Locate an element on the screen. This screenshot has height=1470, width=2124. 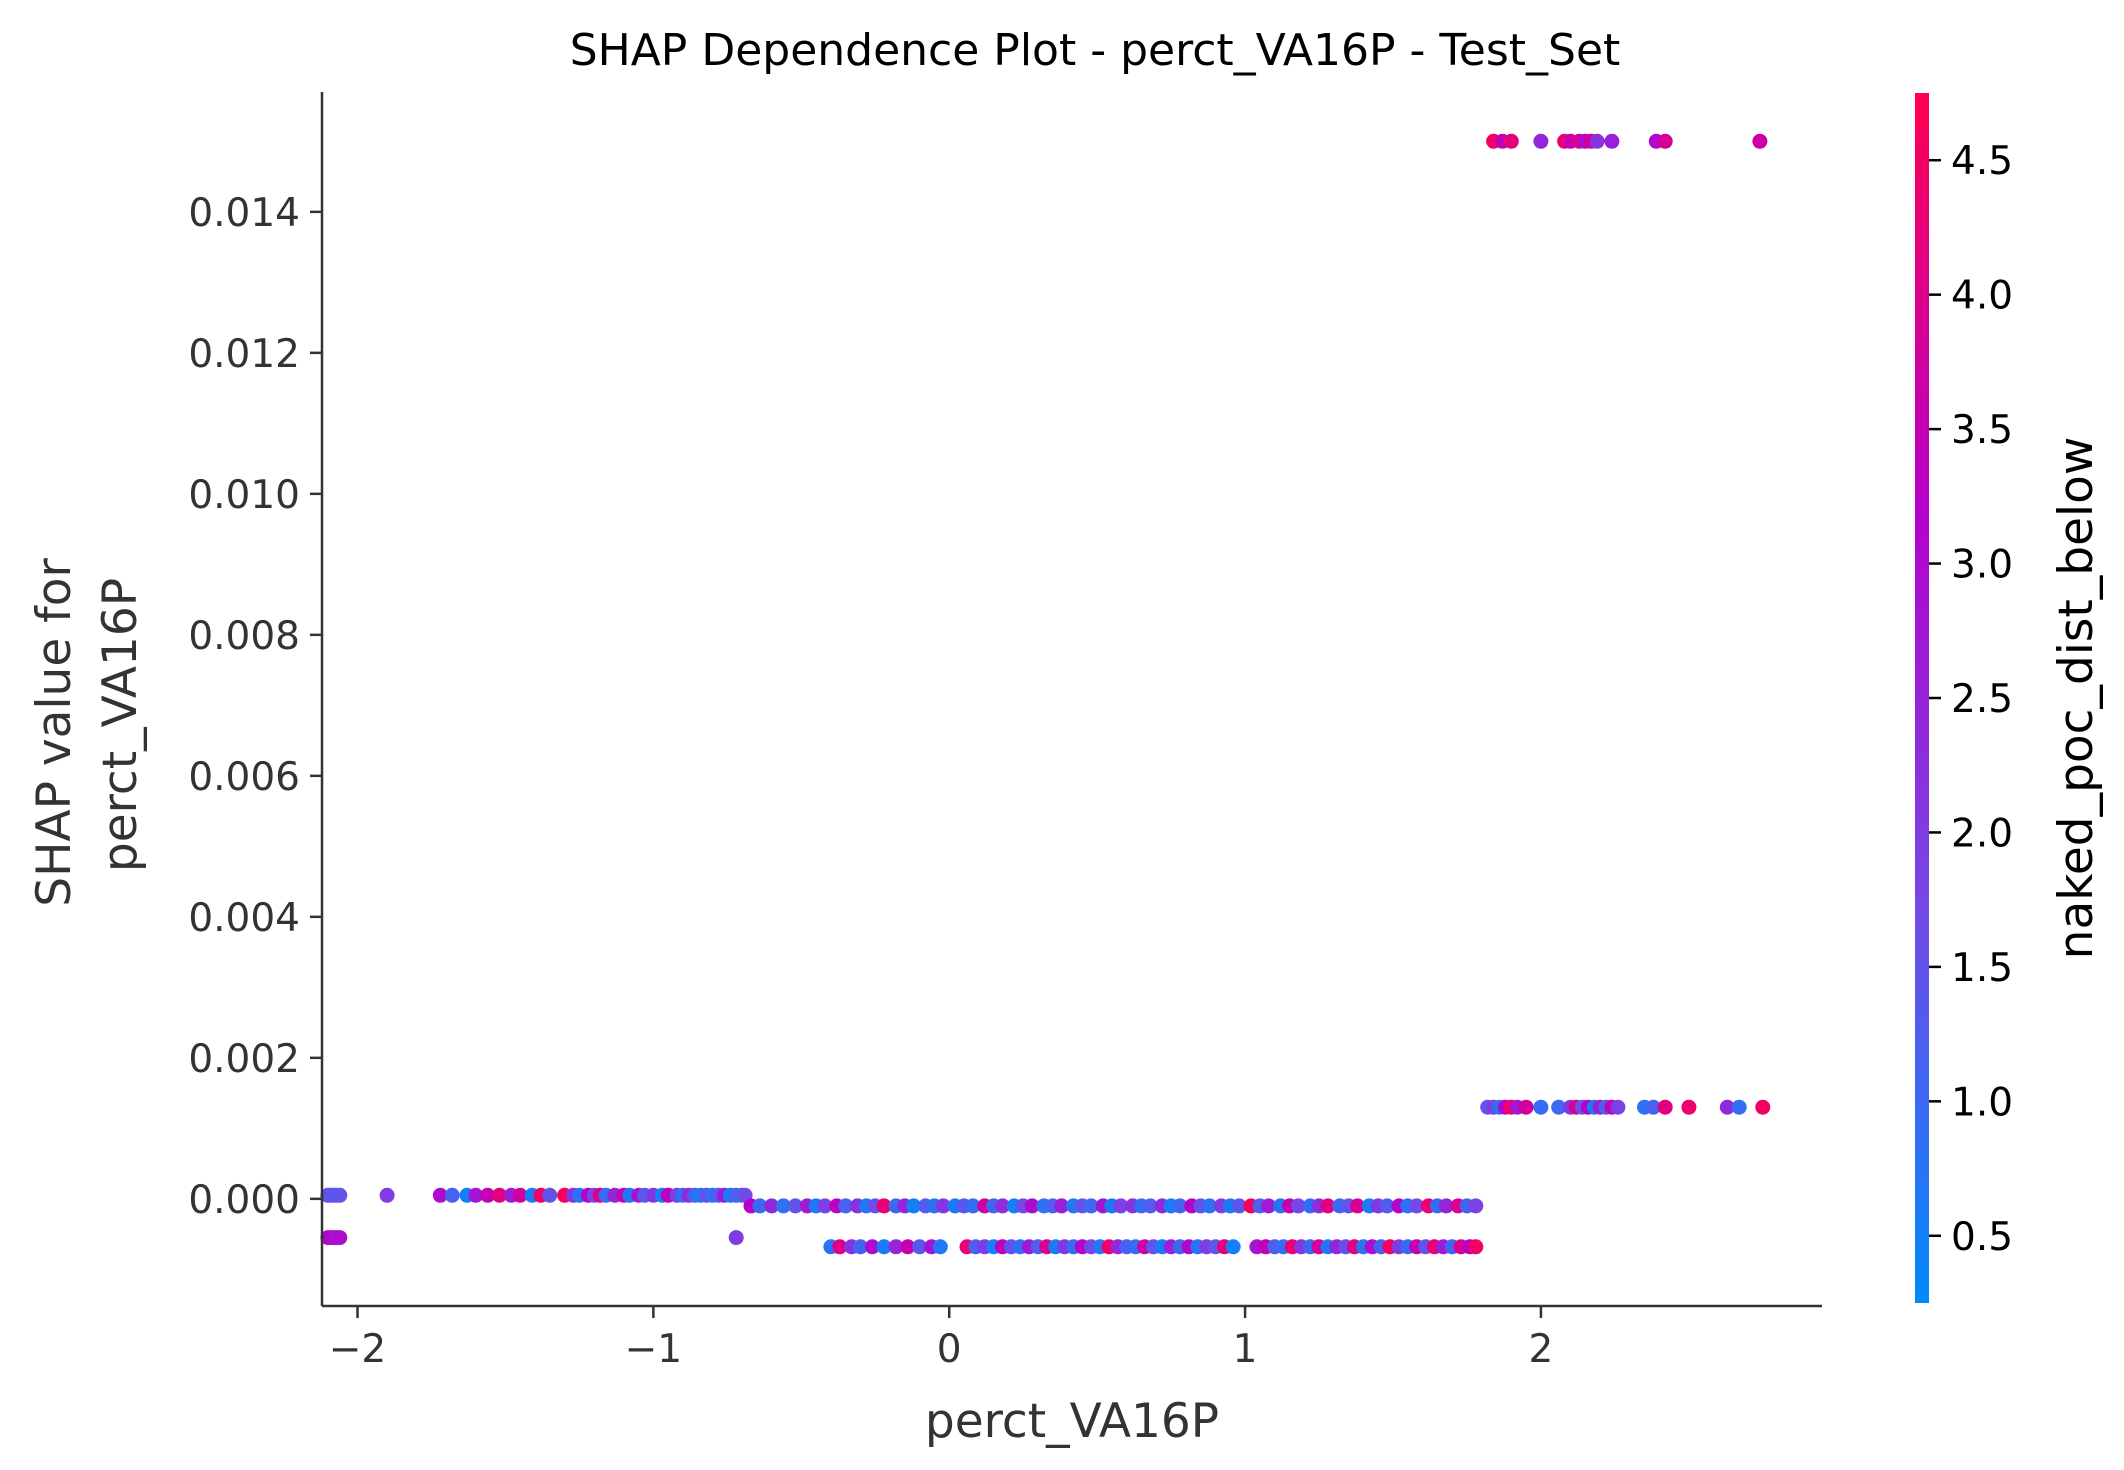
colorbar is located at coordinates (1922, 698).